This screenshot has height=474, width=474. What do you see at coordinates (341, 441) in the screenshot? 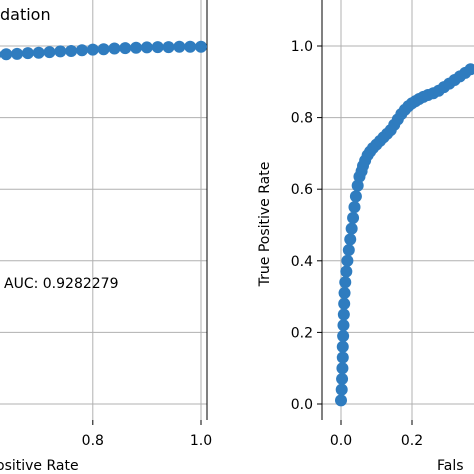
I see `right-xtick-label-0: 0.0` at bounding box center [341, 441].